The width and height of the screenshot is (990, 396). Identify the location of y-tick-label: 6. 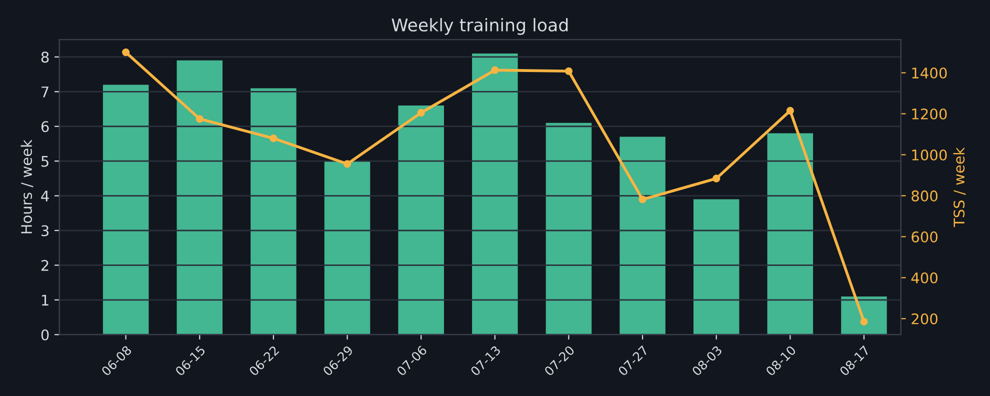
(45, 126).